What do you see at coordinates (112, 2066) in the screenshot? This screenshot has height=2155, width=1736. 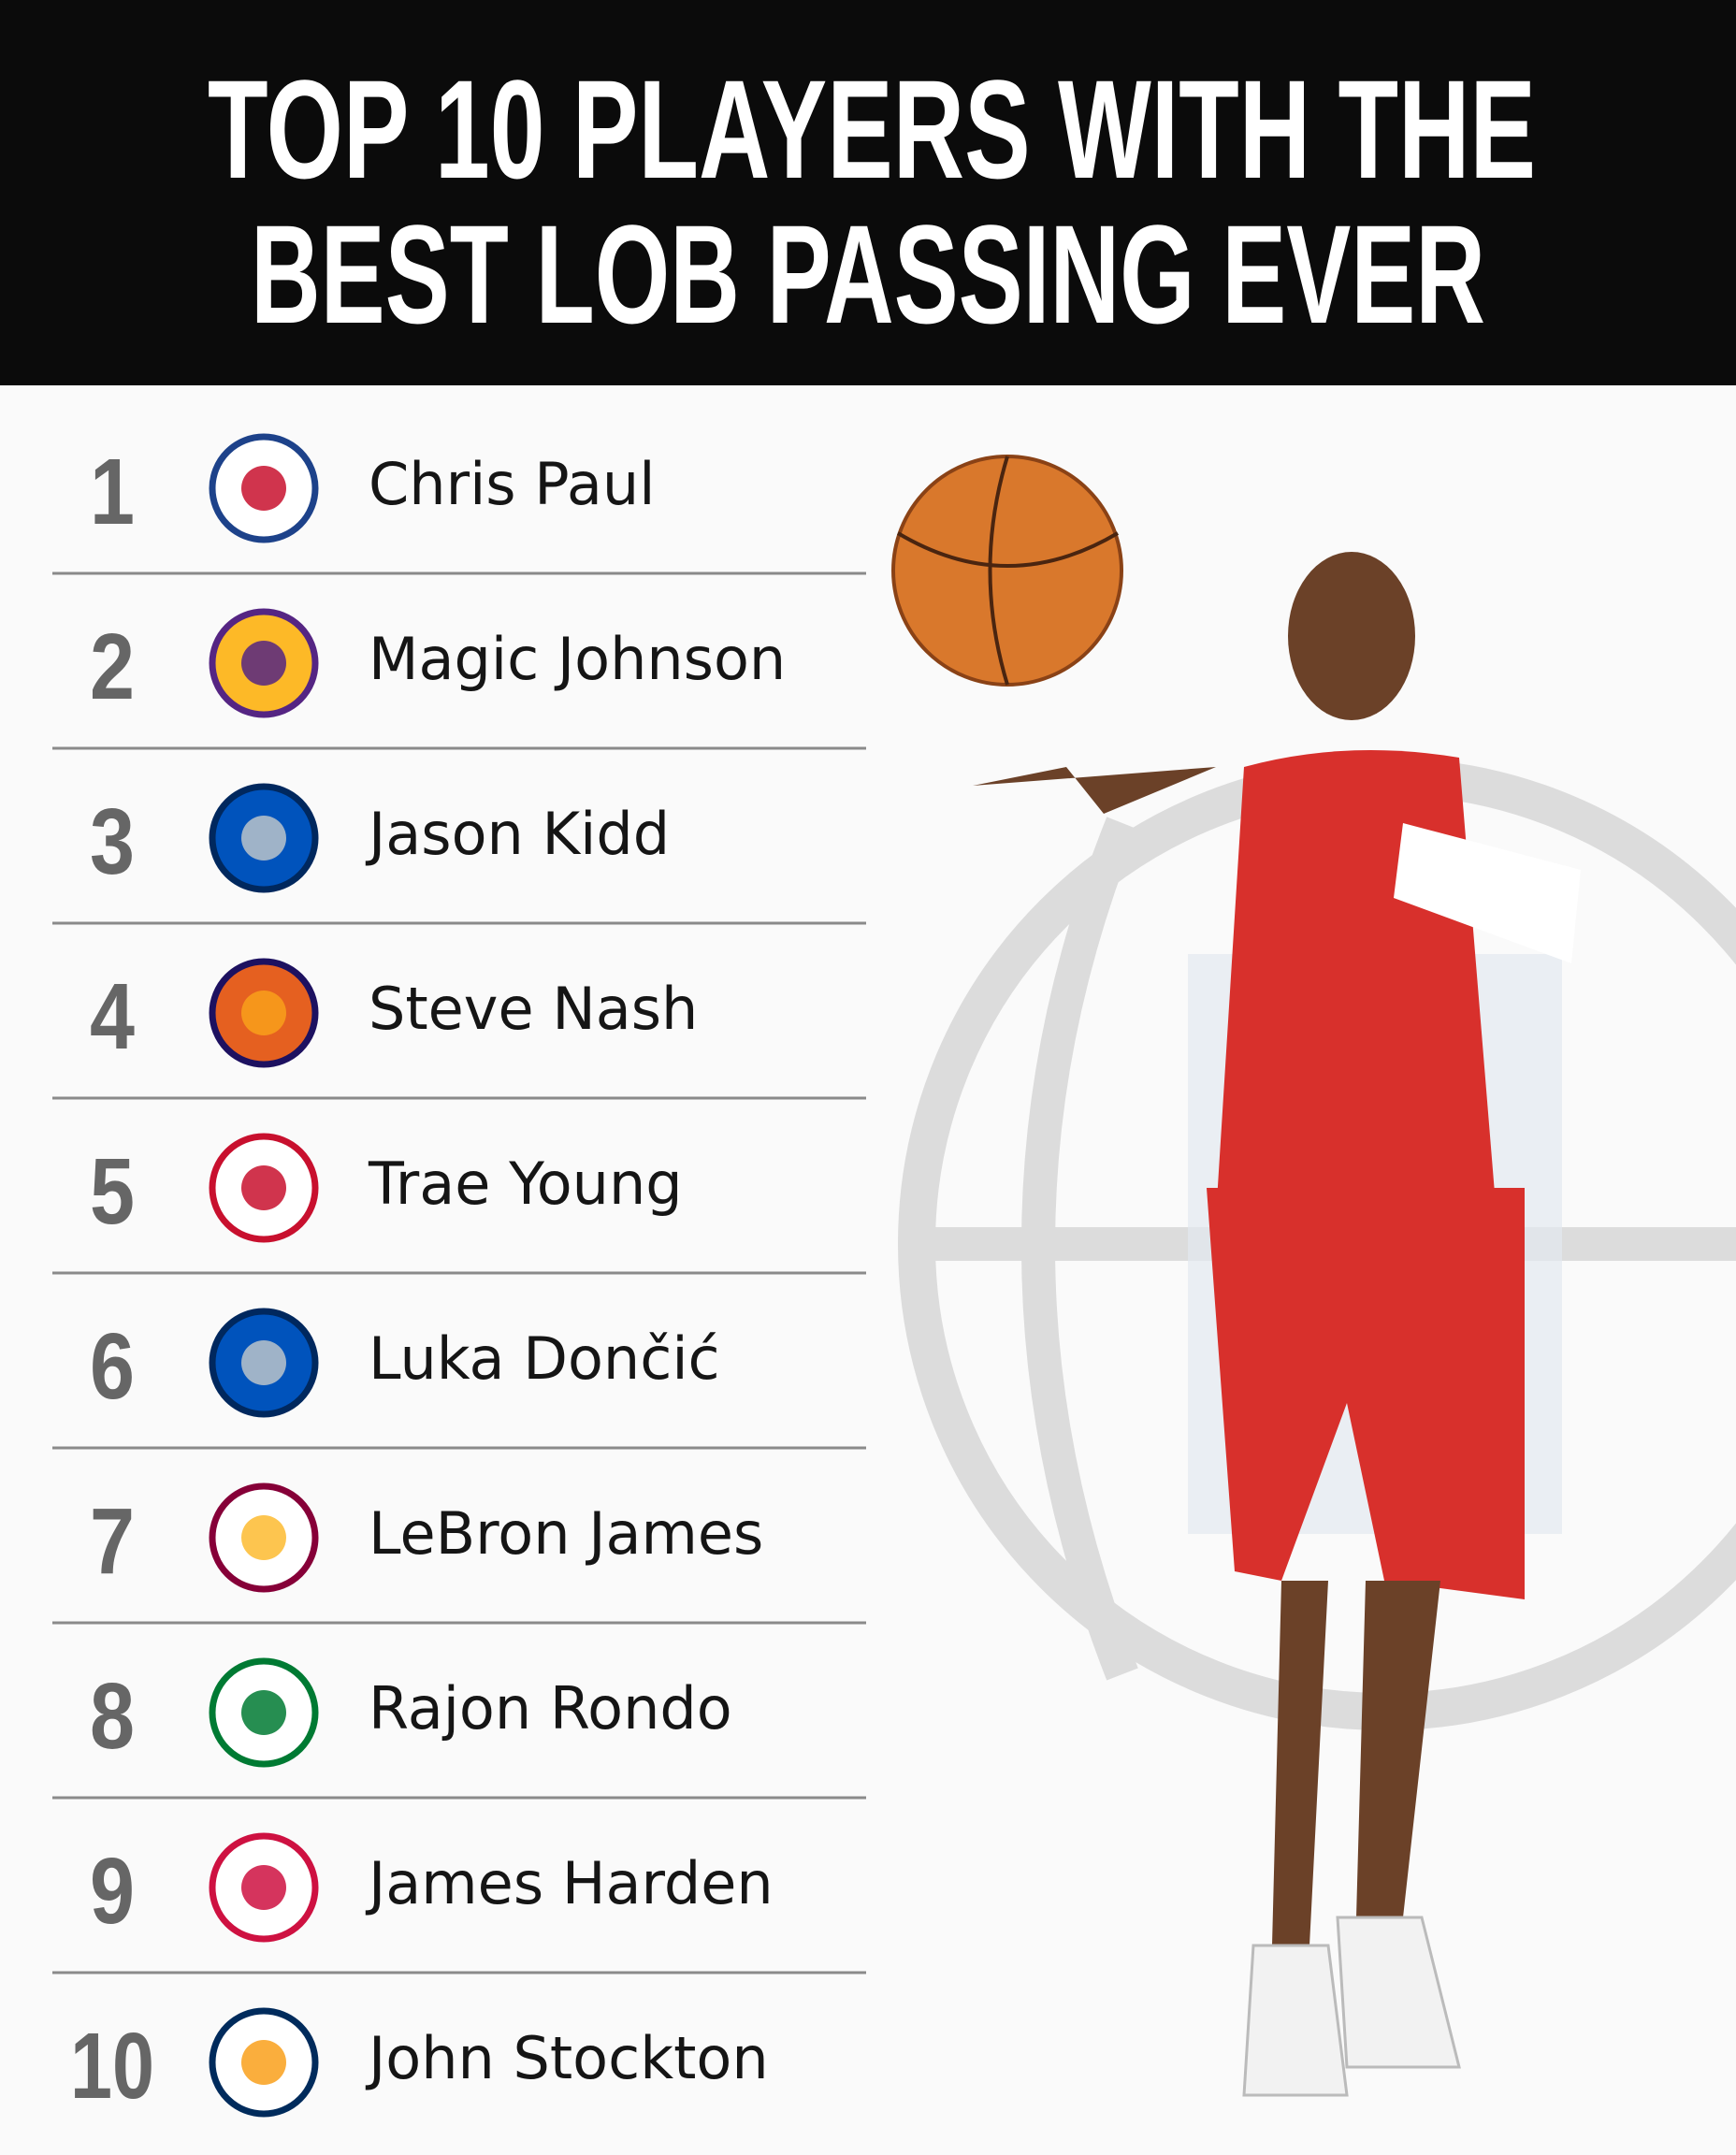 I see `rank-number: 10` at bounding box center [112, 2066].